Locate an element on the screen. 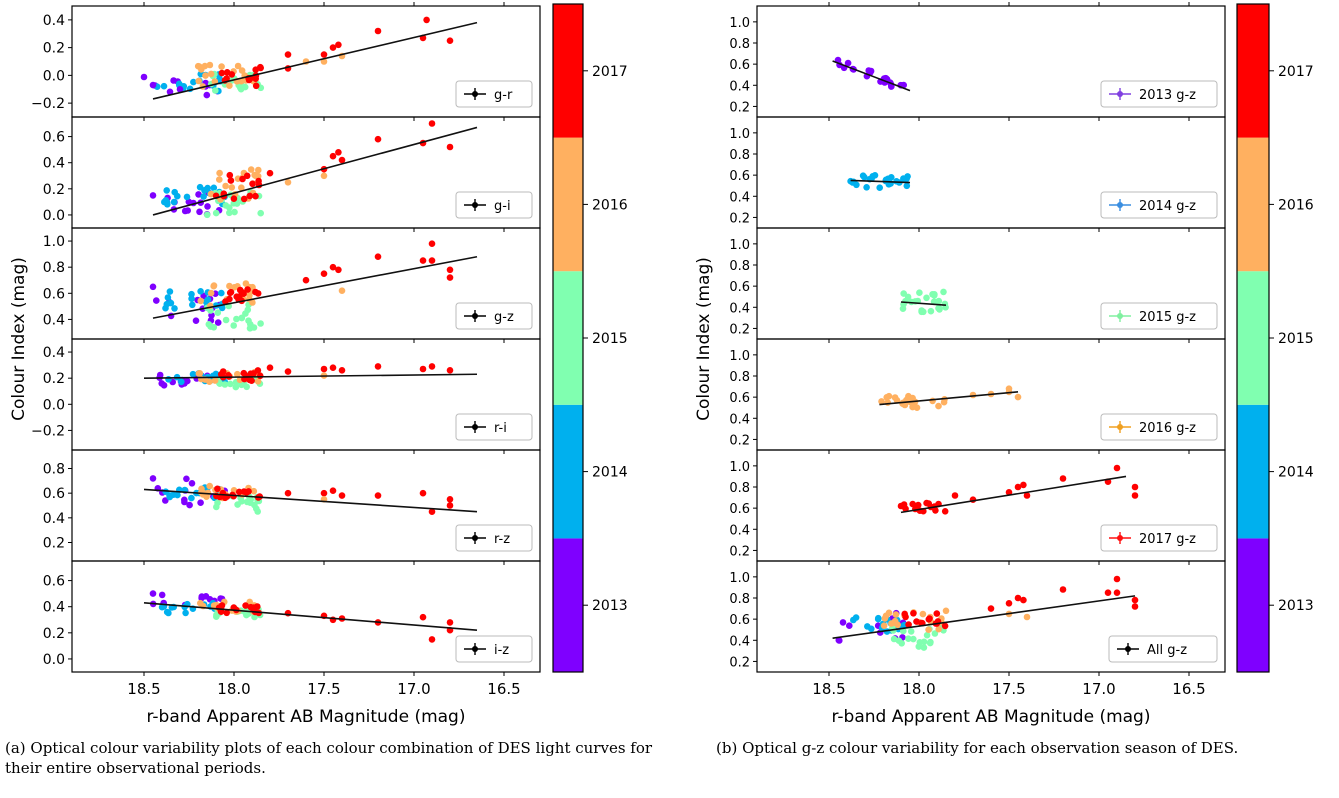 Image resolution: width=1339 pixels, height=798 pixels. colorbar-segment-2016 is located at coordinates (568, 204).